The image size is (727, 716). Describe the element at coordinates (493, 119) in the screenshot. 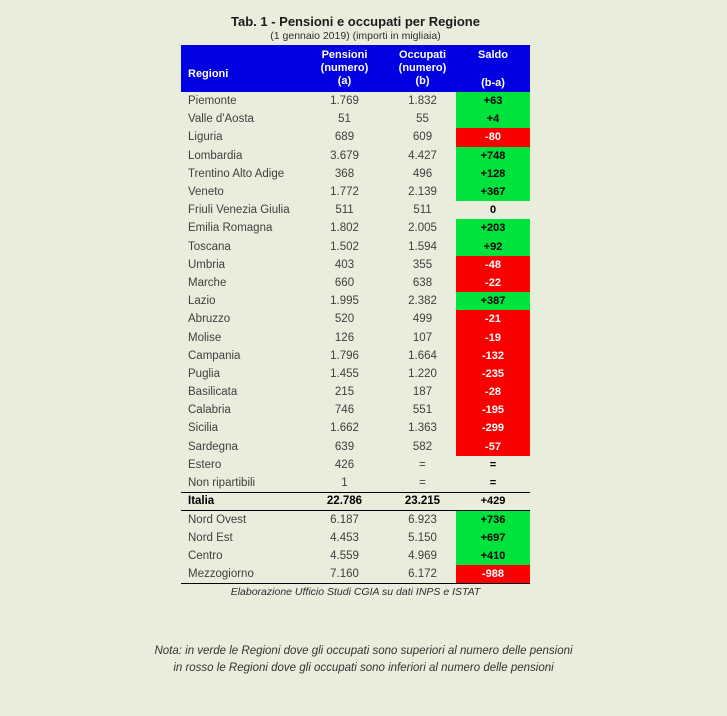

I see `saldo-value-cell: +4` at that location.